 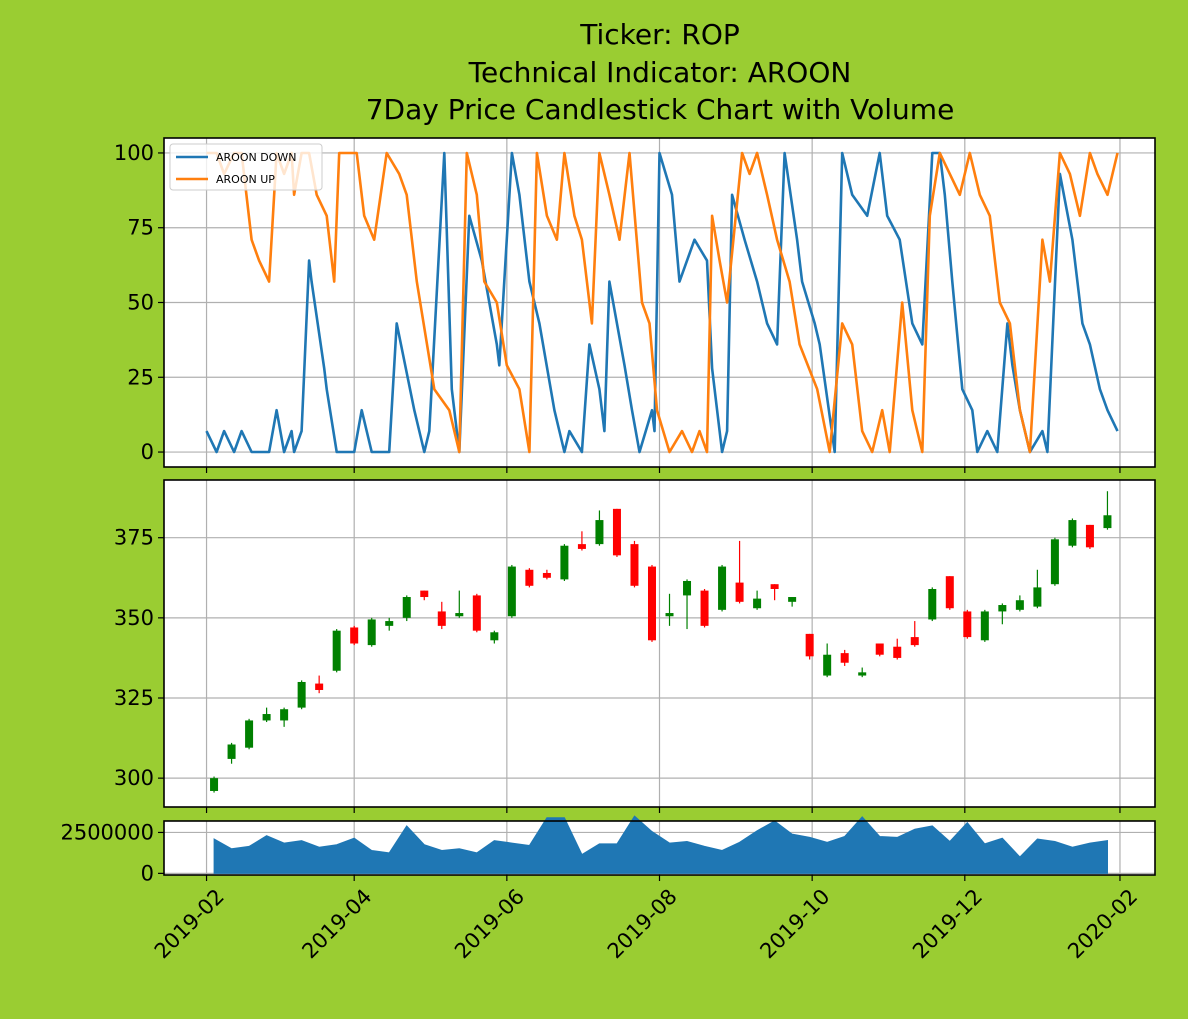 What do you see at coordinates (660, 109) in the screenshot?
I see `chart-title-line-3: 7Day Price Candlestick Chart with Volume` at bounding box center [660, 109].